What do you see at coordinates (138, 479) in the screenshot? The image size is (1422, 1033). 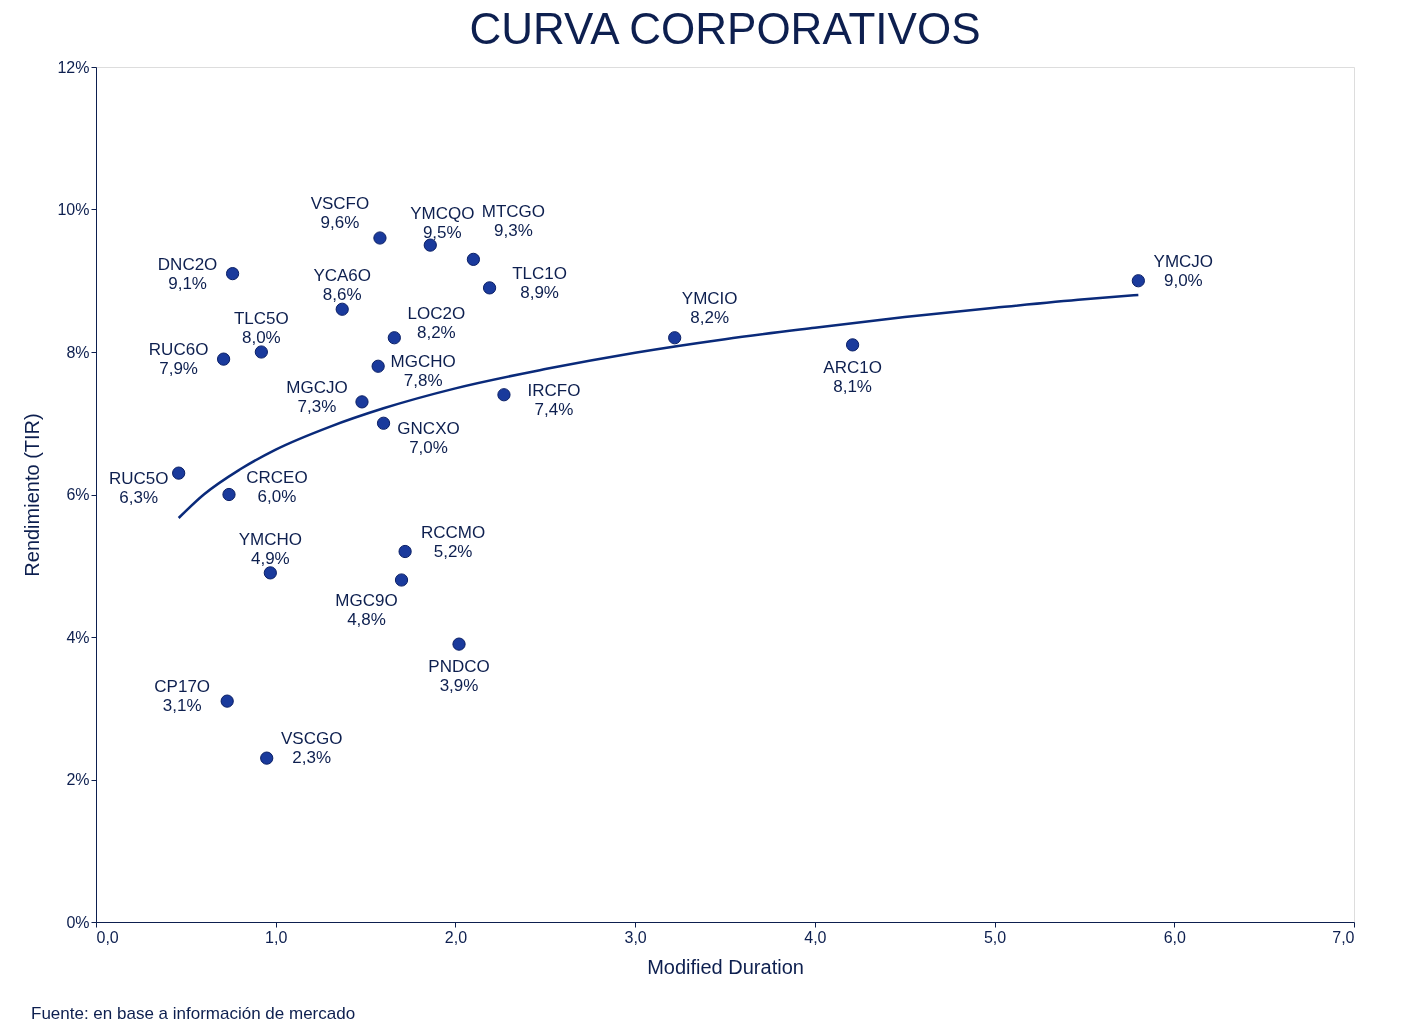 I see `series-label: RUC5O` at bounding box center [138, 479].